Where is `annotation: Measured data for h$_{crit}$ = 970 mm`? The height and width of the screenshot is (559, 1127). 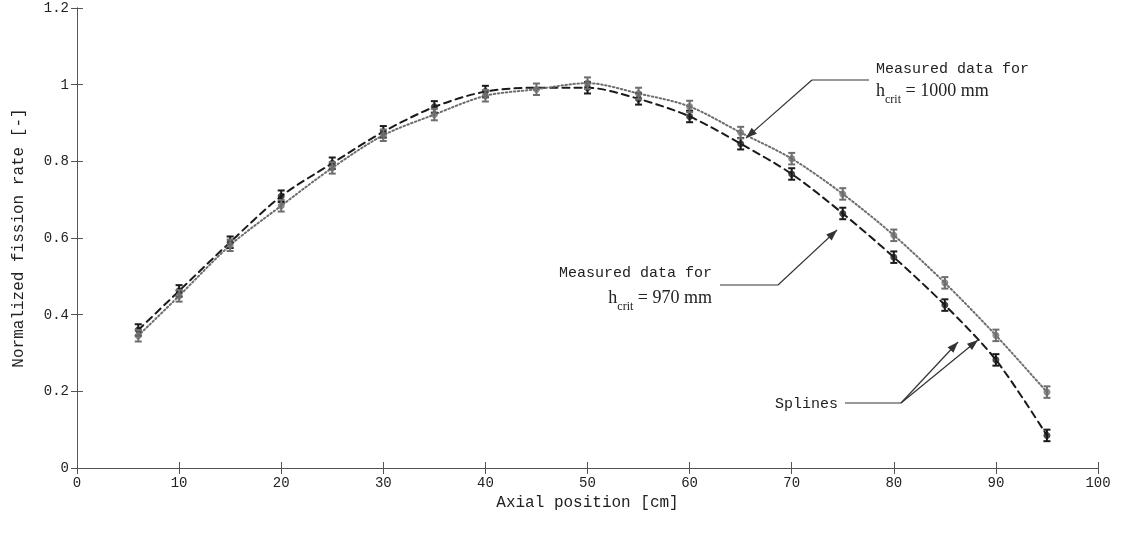
annotation: Measured data for h$_{crit}$ = 970 mm is located at coordinates (635, 289).